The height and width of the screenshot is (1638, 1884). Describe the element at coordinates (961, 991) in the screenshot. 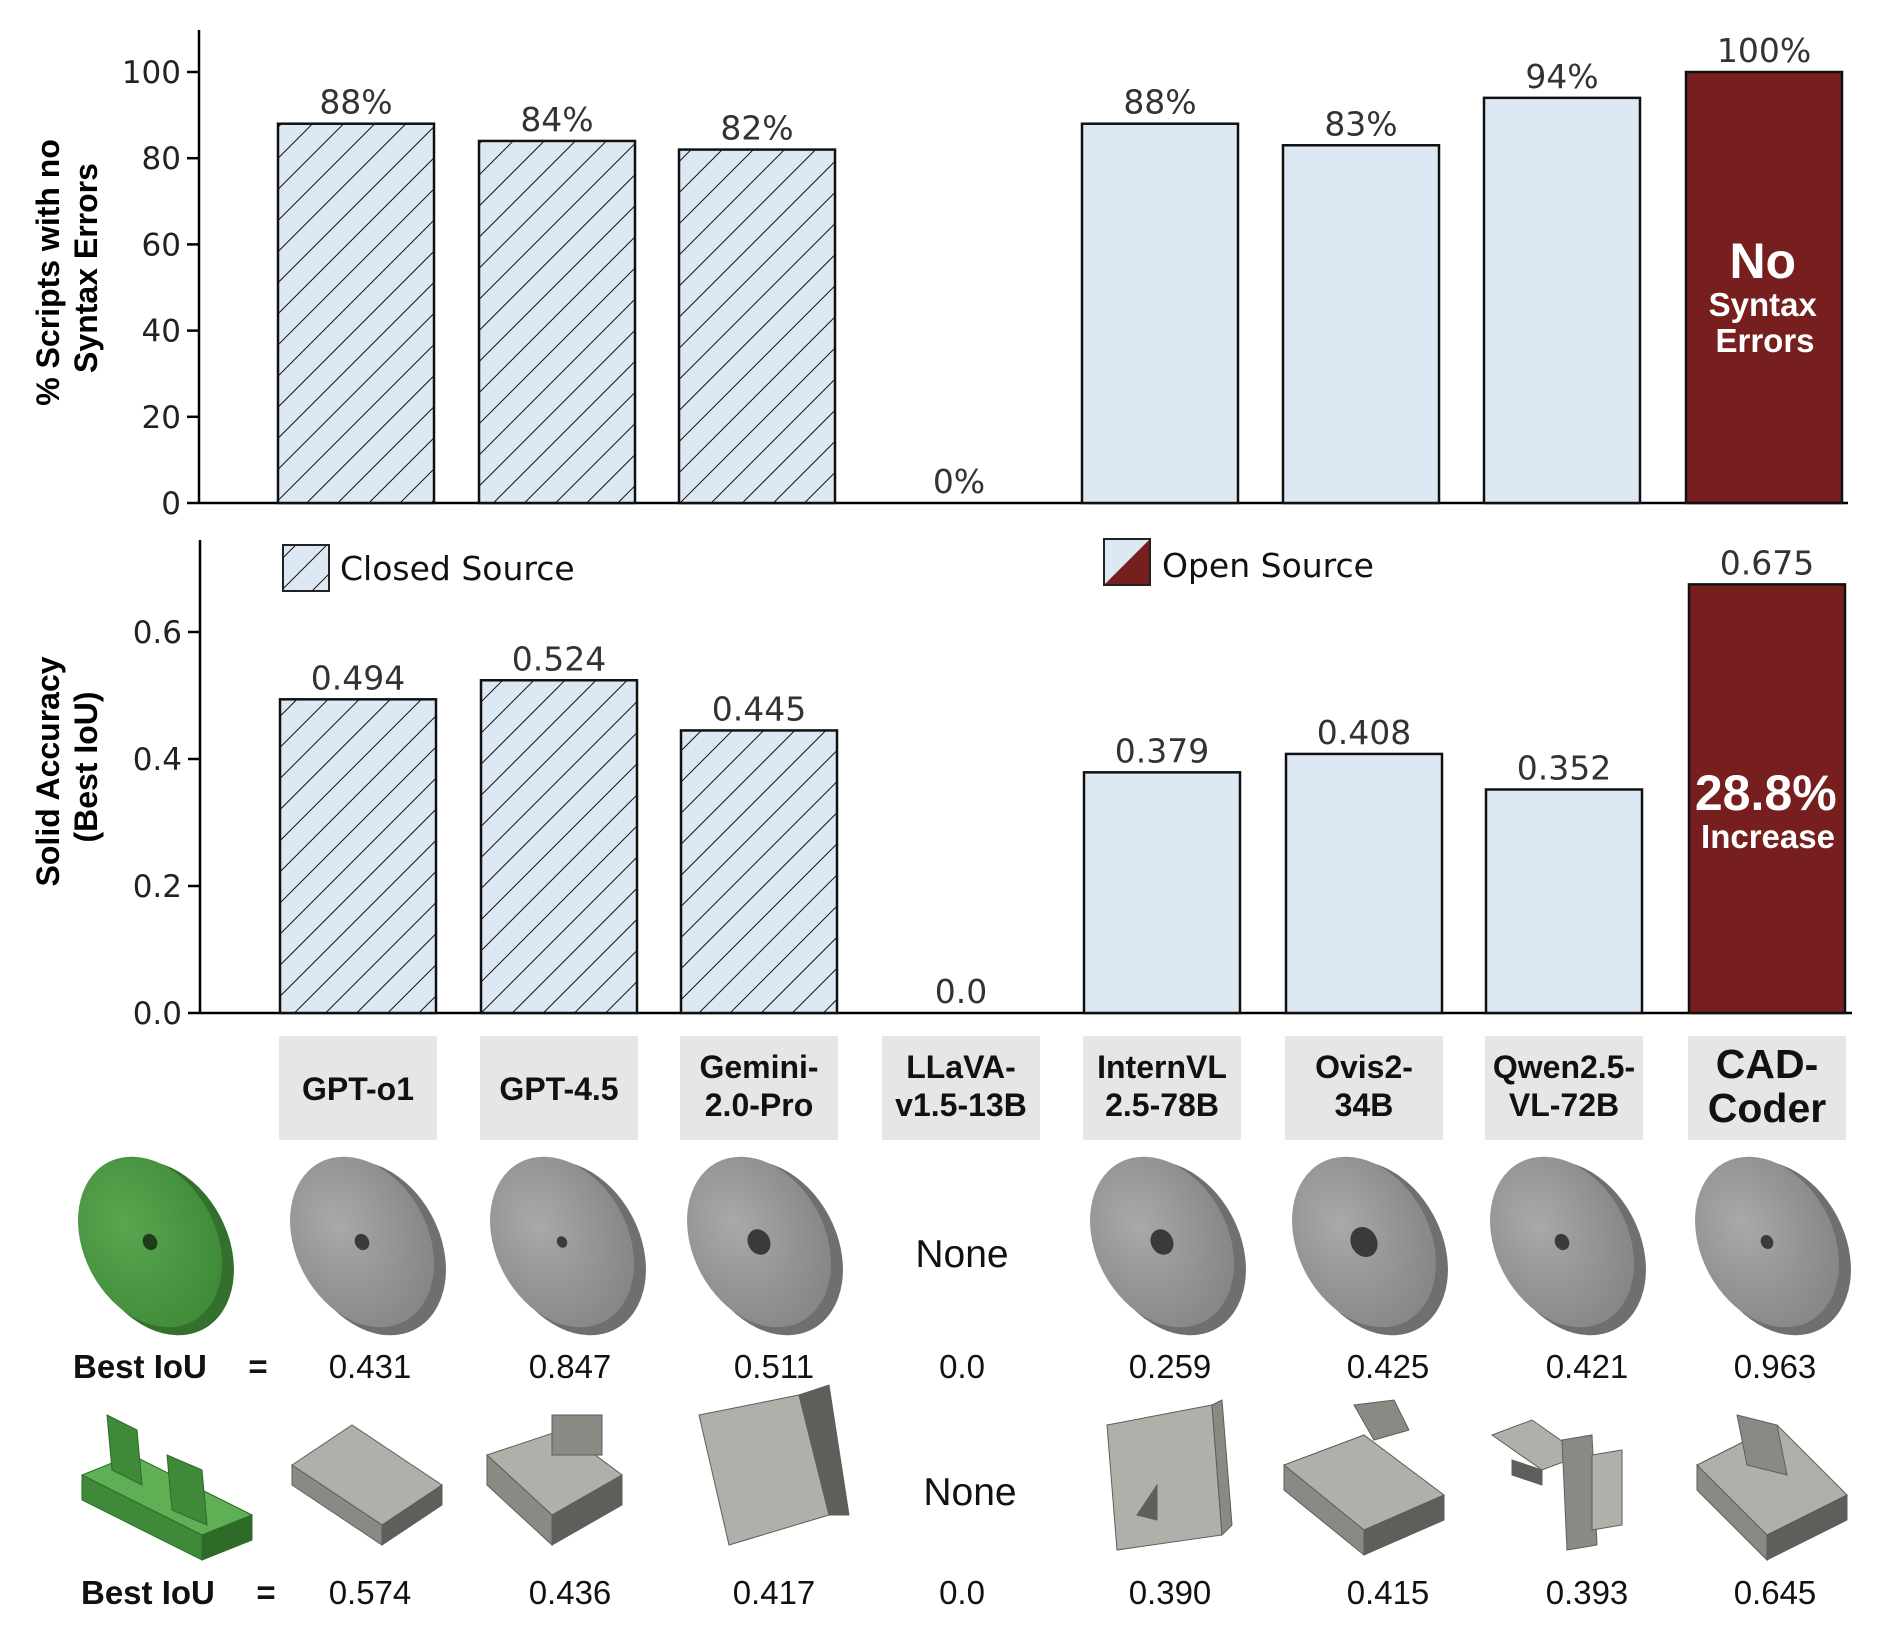

I see `iou-value-llava-v1-5-13b: 0.0` at that location.